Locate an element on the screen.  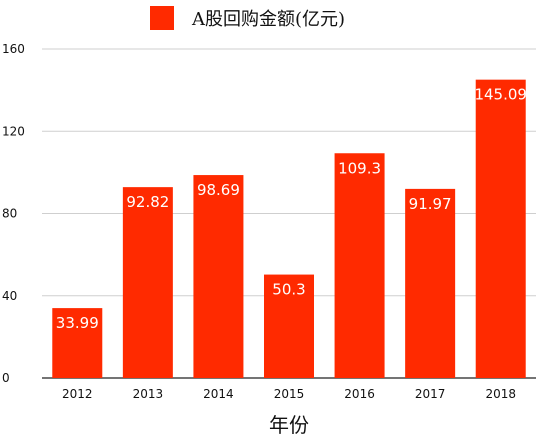
x-tick-label: 2018 is located at coordinates (500, 394).